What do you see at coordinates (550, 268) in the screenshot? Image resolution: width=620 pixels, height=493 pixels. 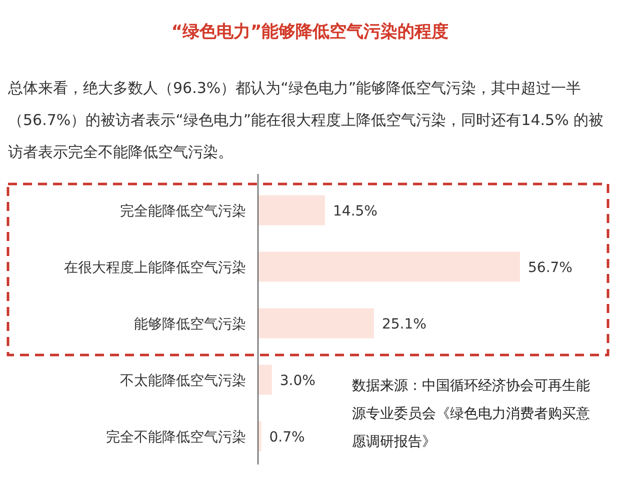 I see `data-label: 56.7%` at bounding box center [550, 268].